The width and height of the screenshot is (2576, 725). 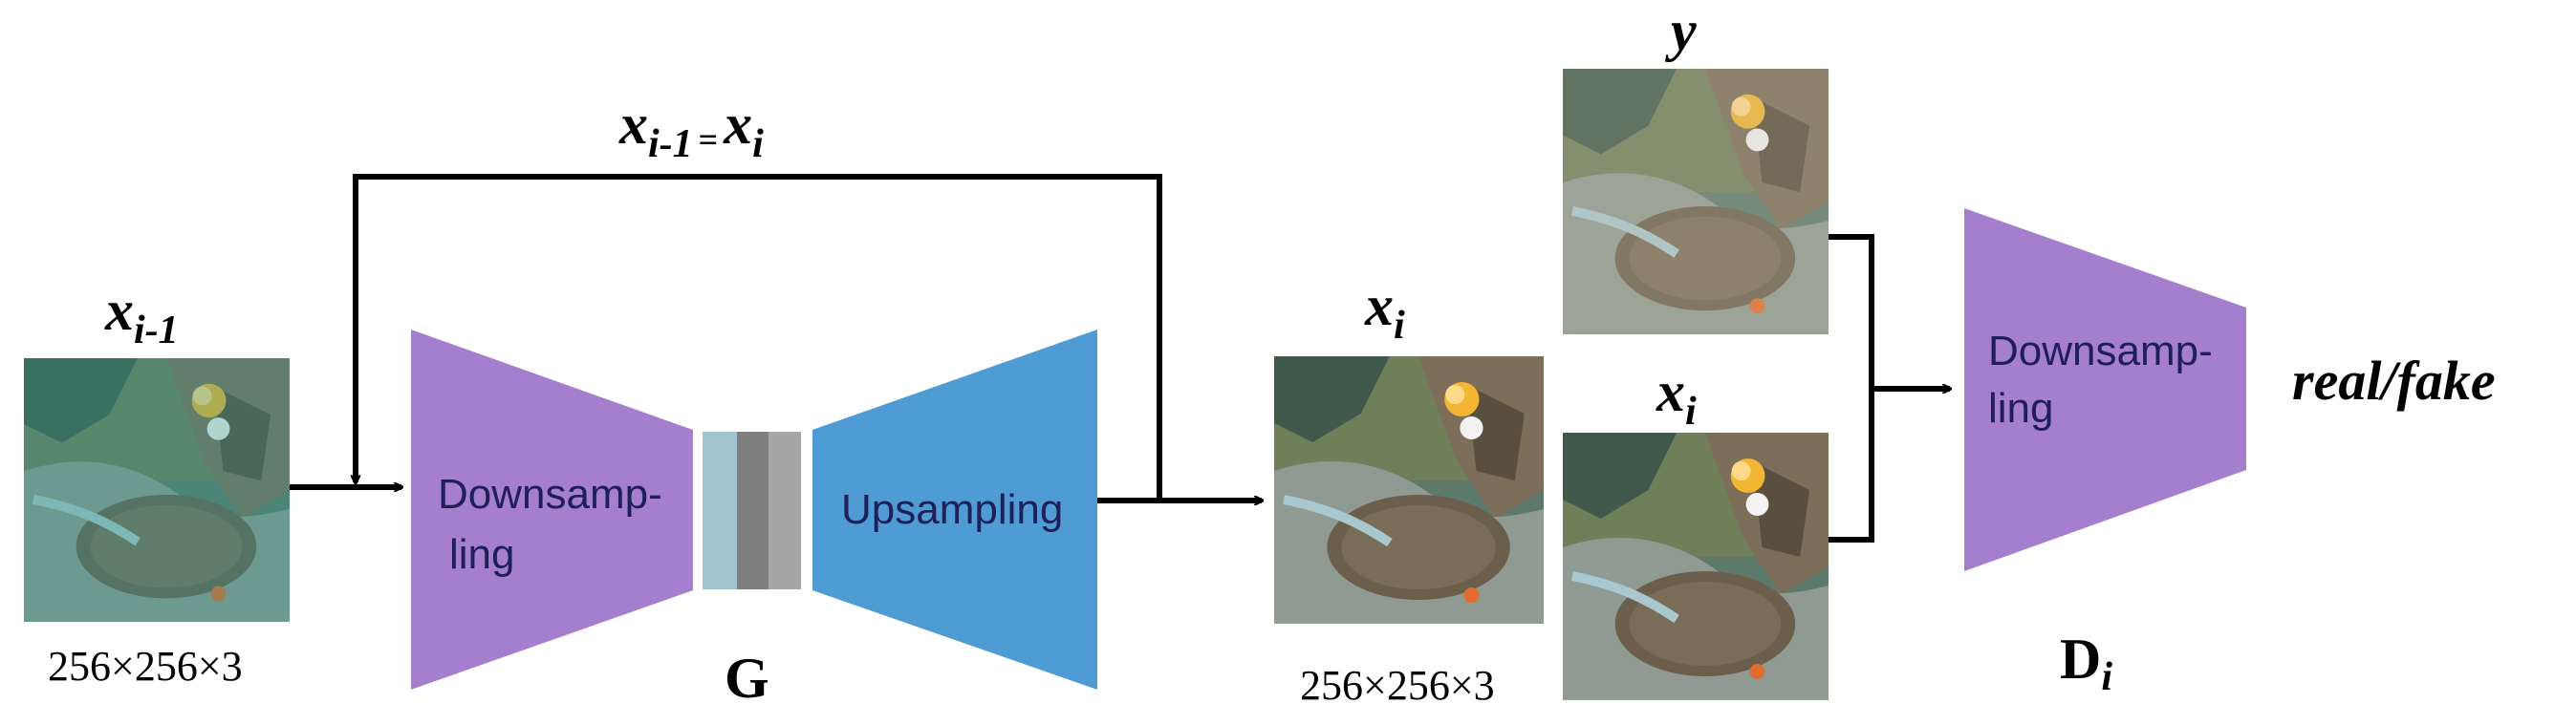 I want to click on discriminator-output-label: real/fake, so click(x=2394, y=381).